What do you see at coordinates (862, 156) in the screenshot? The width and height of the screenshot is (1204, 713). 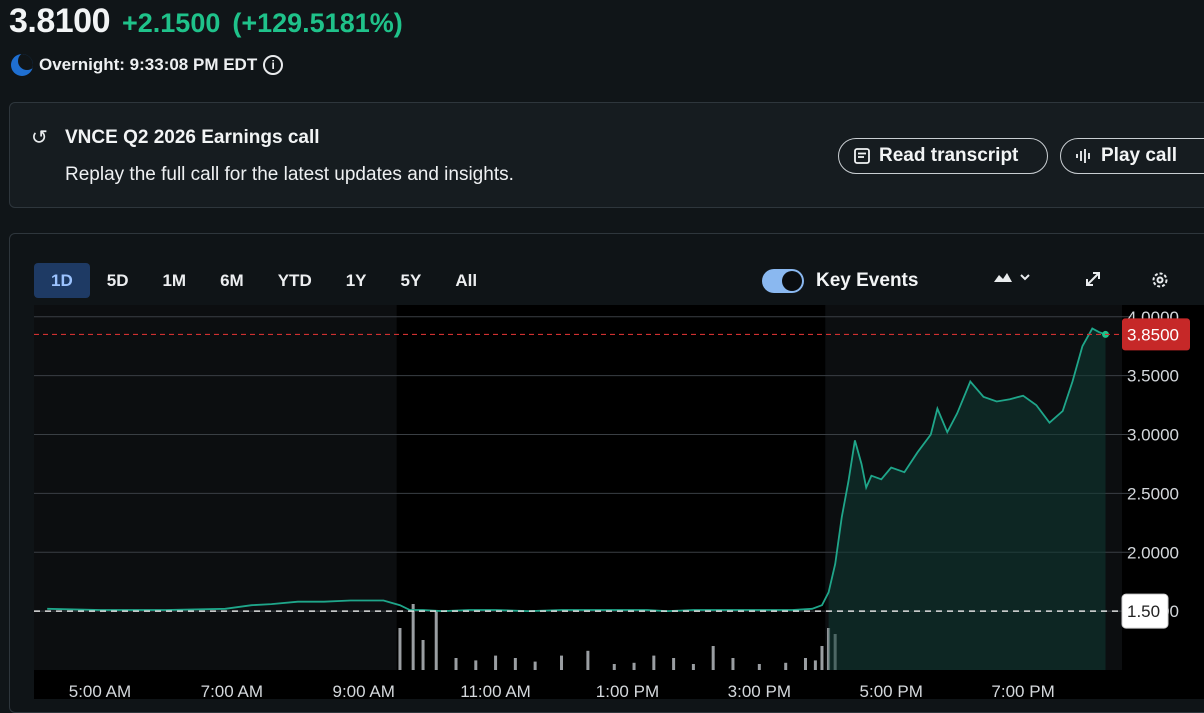 I see `transcript-icon` at bounding box center [862, 156].